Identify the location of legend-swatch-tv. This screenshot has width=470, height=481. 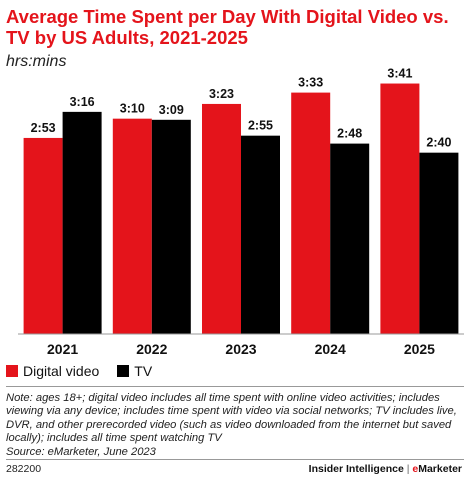
(123, 371).